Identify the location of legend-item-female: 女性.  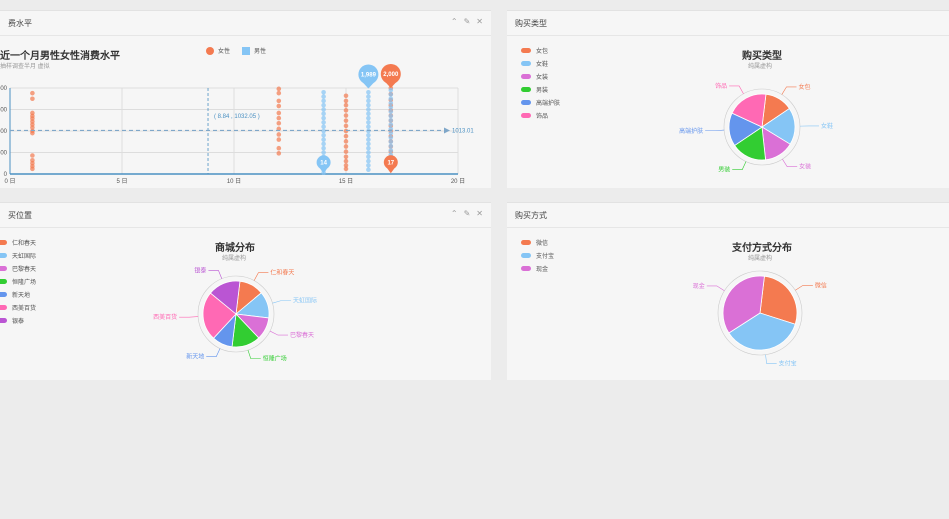
(218, 50).